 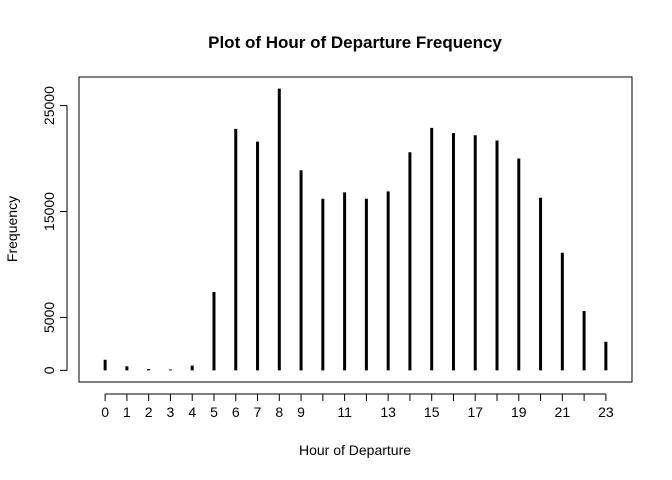 I want to click on y-tick-label: 25000, so click(x=49, y=105).